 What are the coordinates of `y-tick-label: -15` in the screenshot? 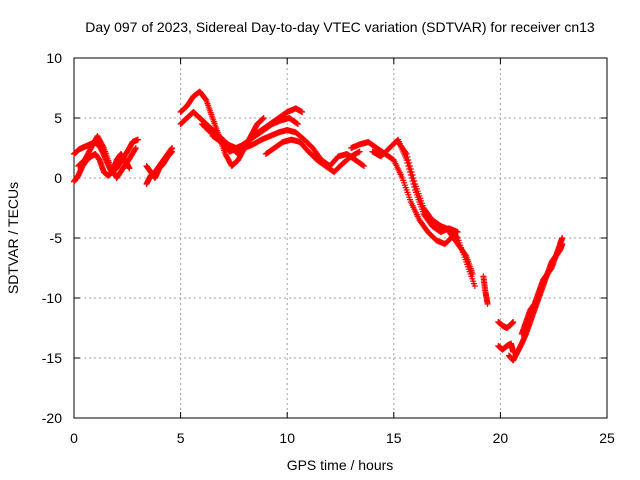 It's located at (52, 358).